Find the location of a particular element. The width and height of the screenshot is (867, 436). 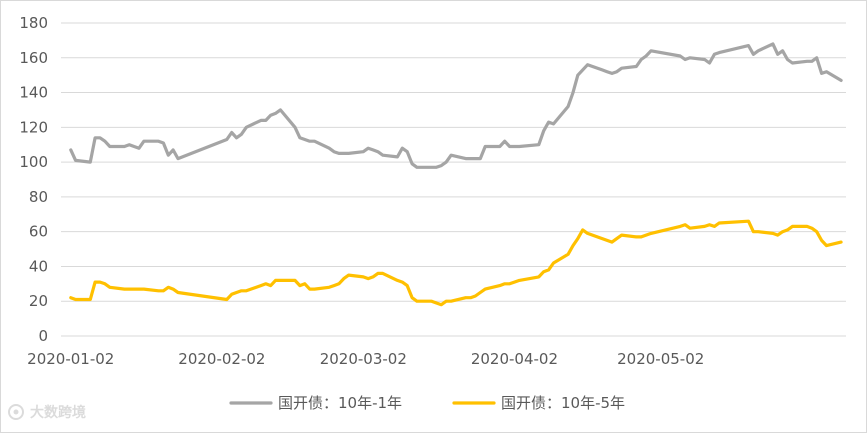

legend-label-1: 国开债：10年-1年 is located at coordinates (340, 403).